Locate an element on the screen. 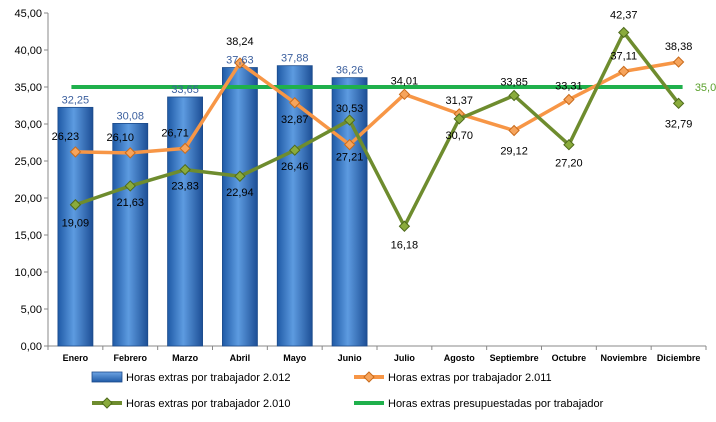  series-2011-data-label: 38,24 is located at coordinates (240, 42).